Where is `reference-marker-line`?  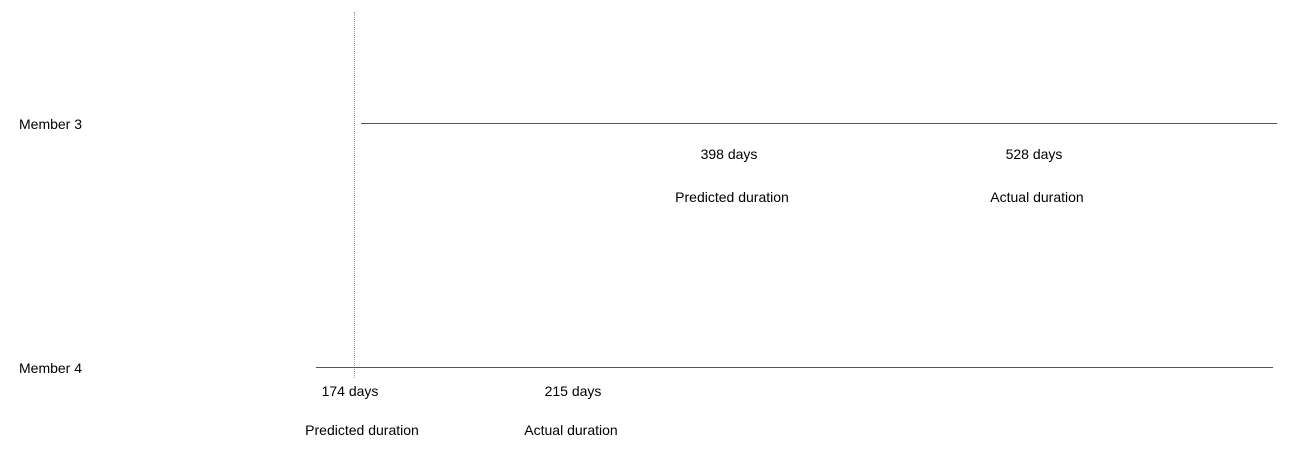 reference-marker-line is located at coordinates (354, 195).